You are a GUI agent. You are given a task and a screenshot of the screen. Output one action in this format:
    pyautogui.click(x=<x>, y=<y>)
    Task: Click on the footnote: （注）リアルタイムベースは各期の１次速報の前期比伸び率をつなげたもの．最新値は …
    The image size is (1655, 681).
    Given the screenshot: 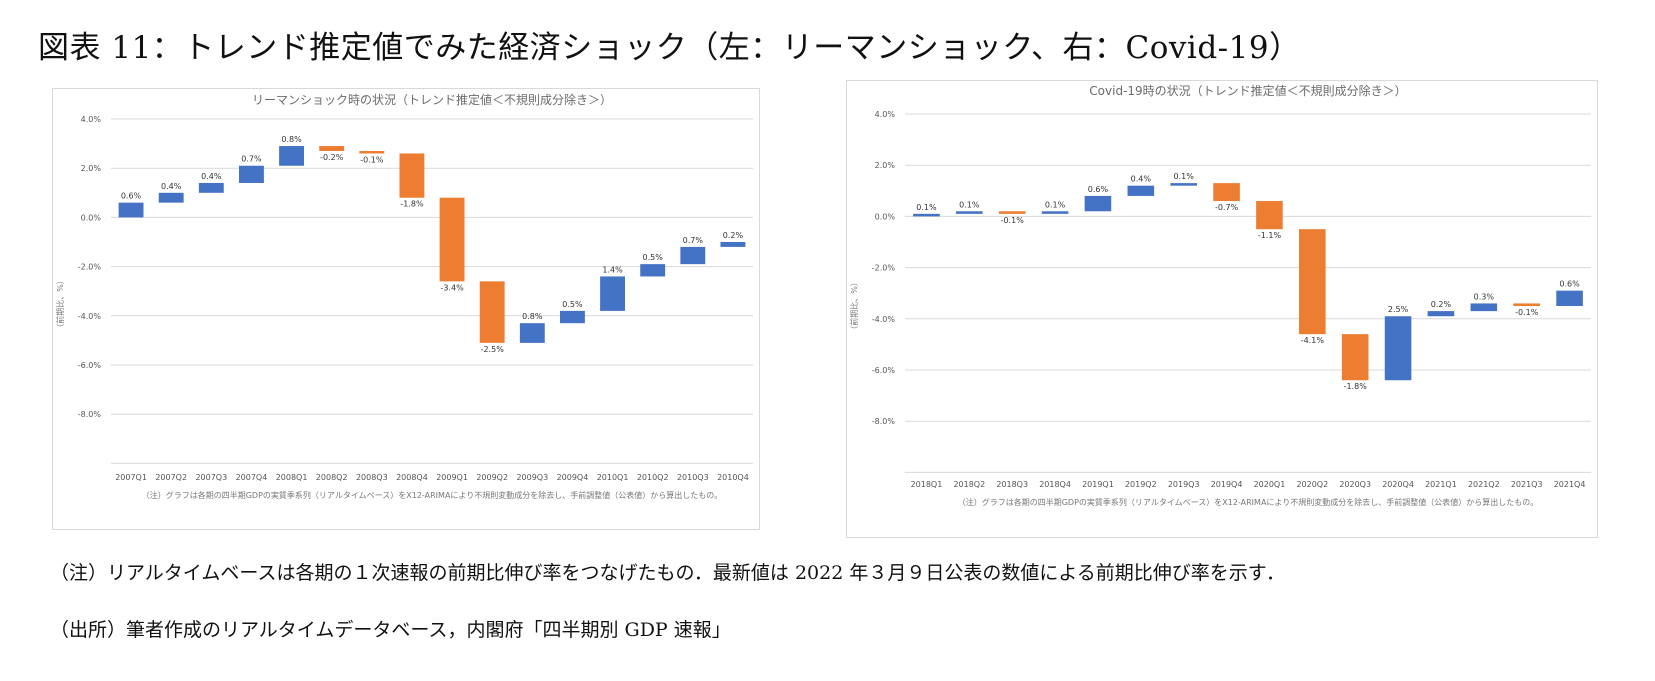 What is the action you would take?
    pyautogui.click(x=668, y=573)
    